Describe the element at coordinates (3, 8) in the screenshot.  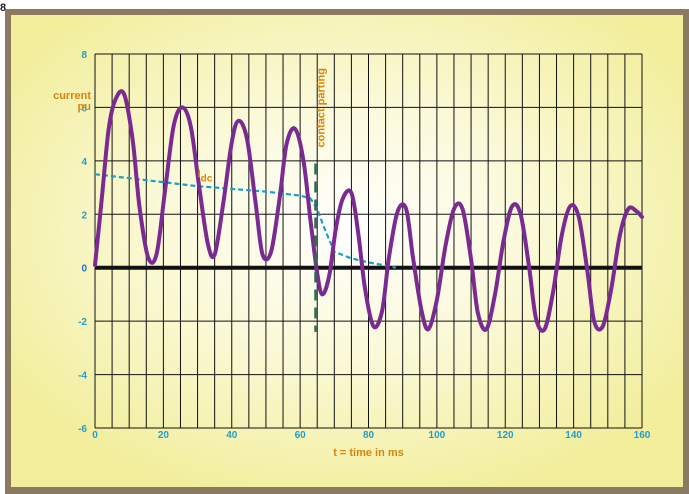
I see `figure-label: 8` at that location.